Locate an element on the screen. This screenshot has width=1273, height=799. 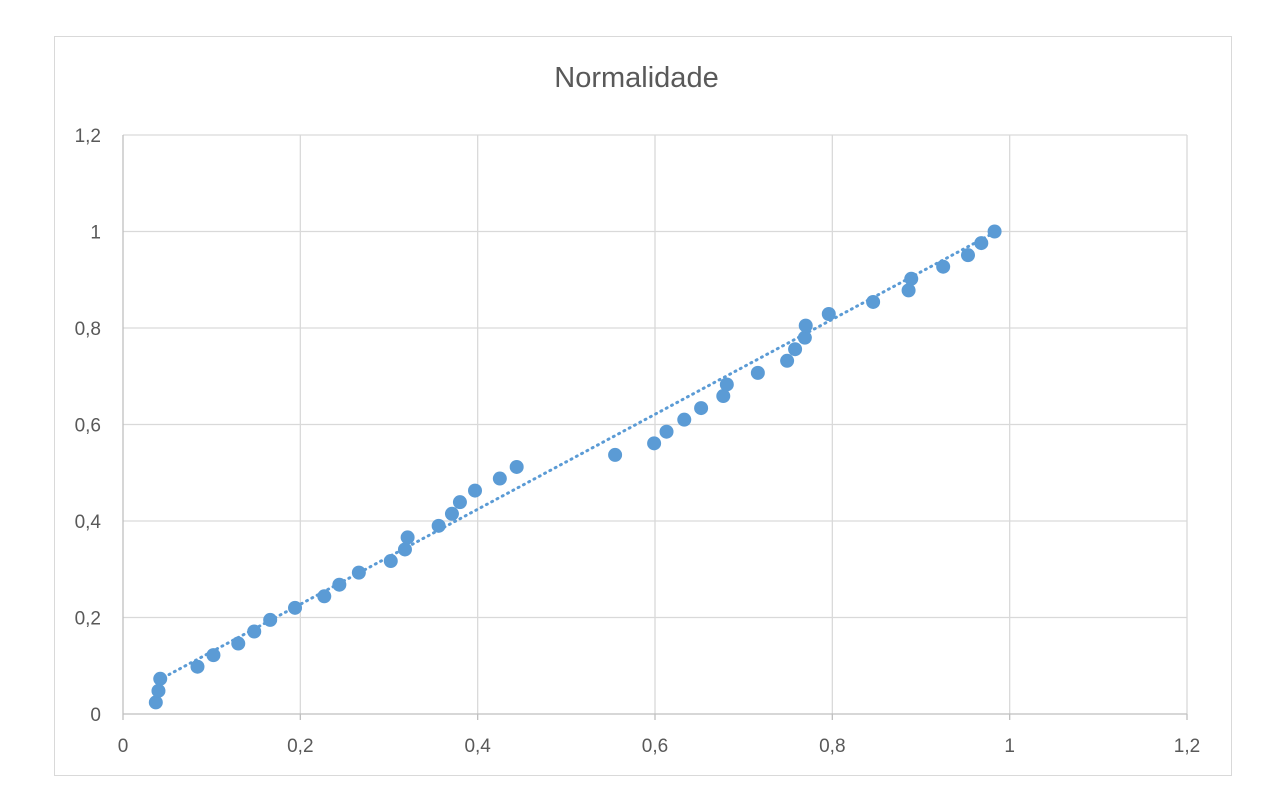
x-tick-label: 0,4 is located at coordinates (477, 746).